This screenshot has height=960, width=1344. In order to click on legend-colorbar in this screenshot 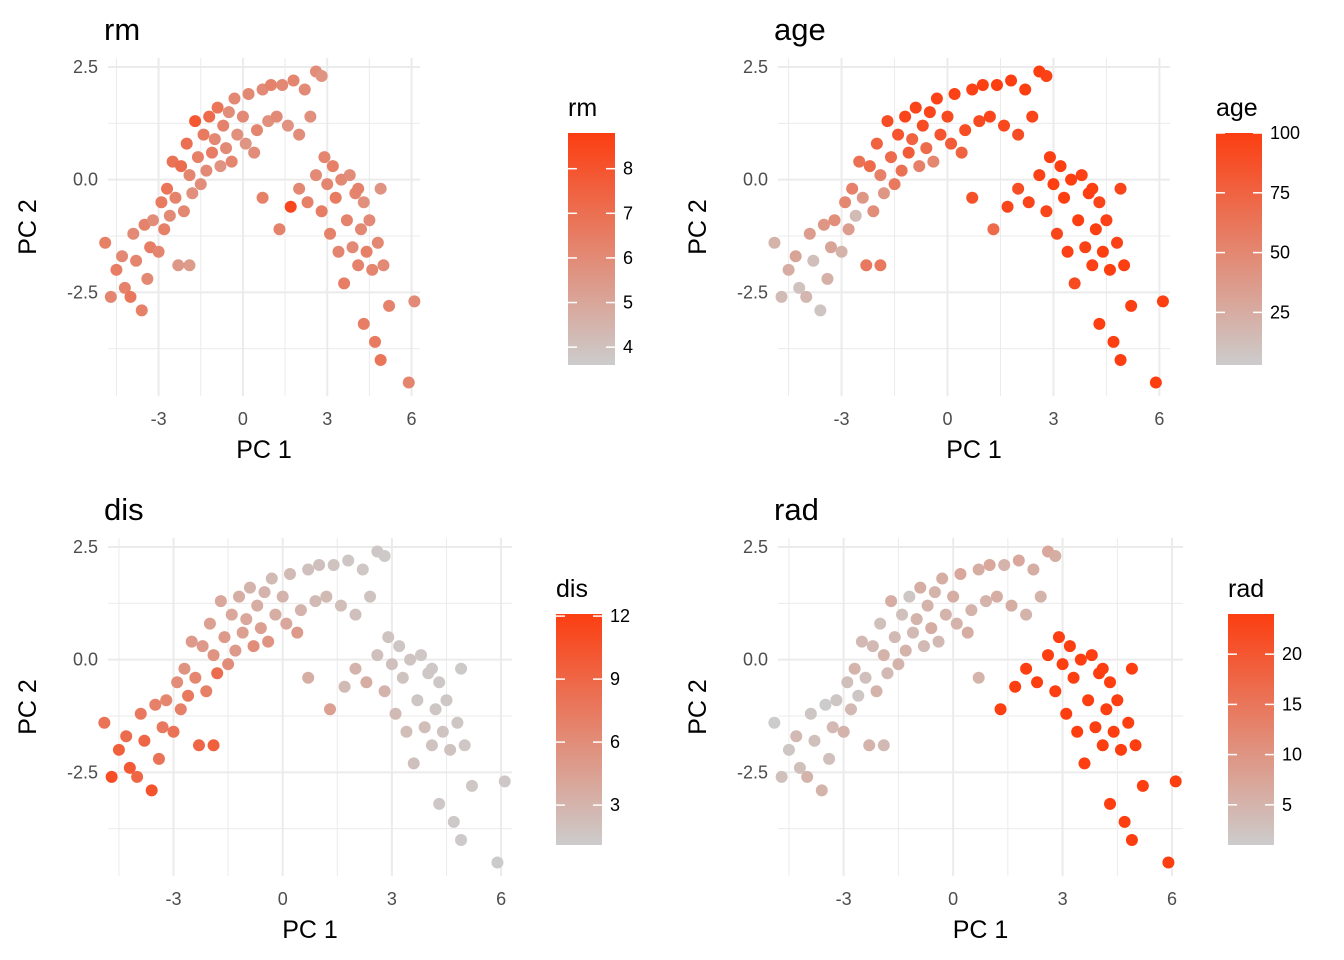, I will do `click(591, 249)`.